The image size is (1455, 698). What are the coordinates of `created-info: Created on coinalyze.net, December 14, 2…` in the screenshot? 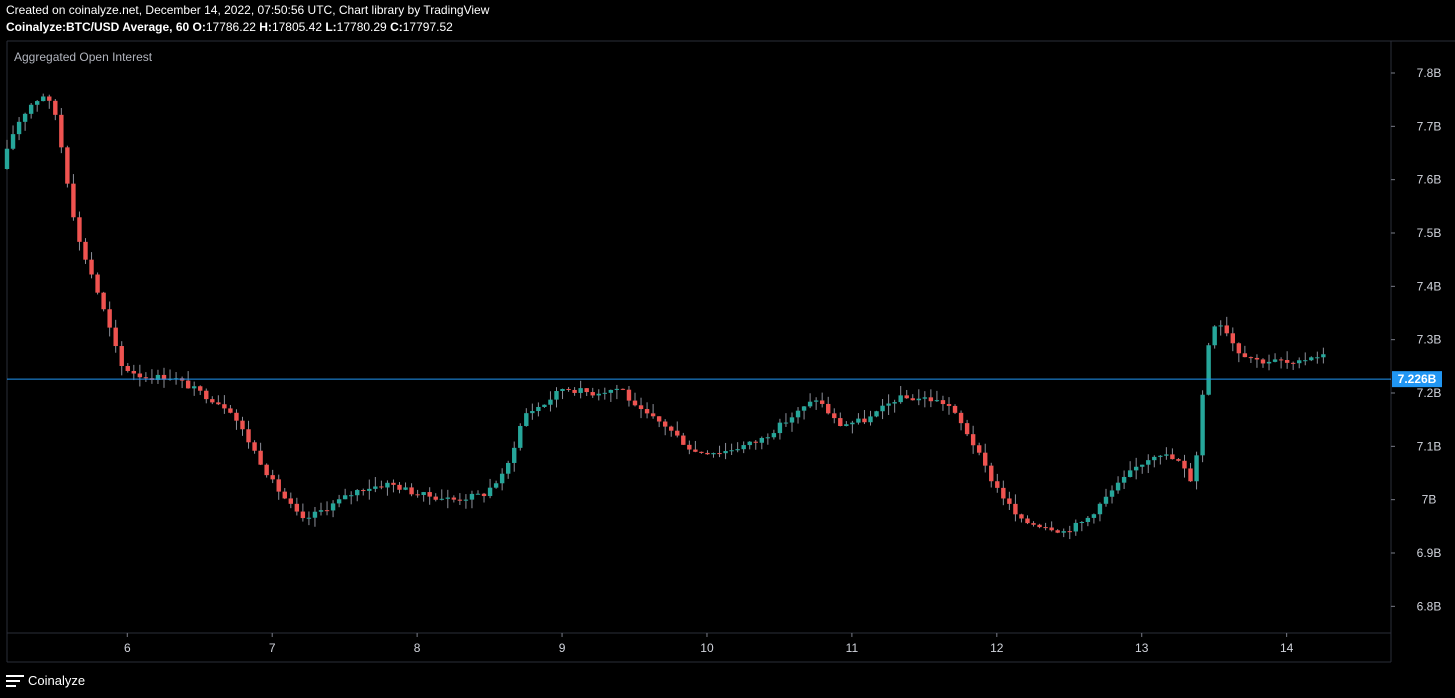 It's located at (248, 10).